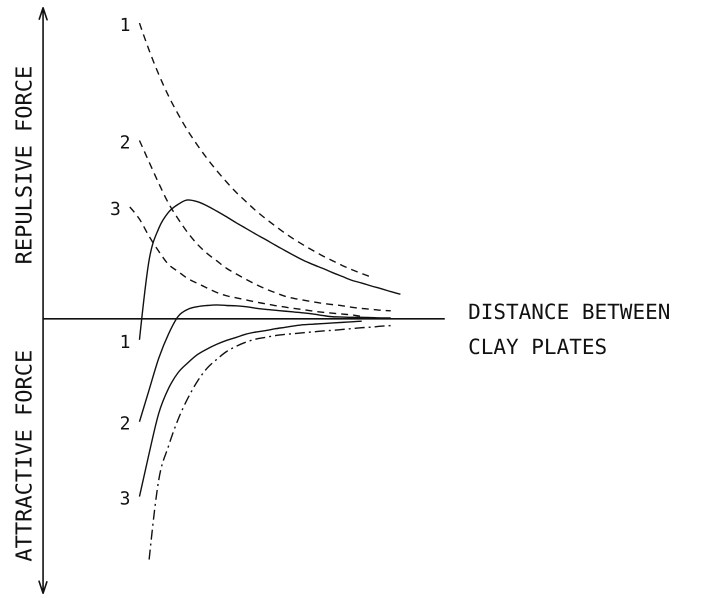  I want to click on y-axis-title: REPULSIVE FORCE, so click(25, 165).